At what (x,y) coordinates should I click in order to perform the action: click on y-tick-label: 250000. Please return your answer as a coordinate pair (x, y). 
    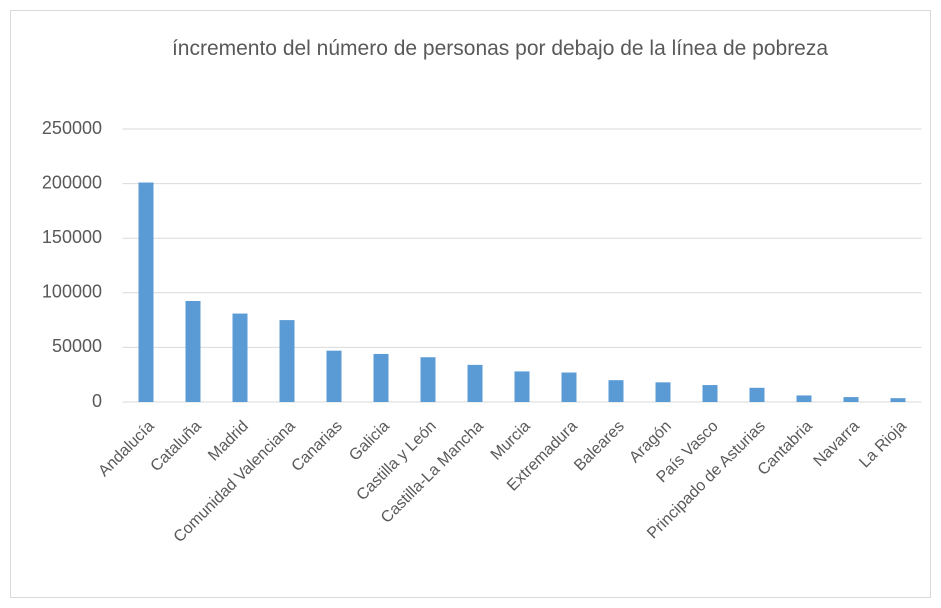
    Looking at the image, I should click on (72, 128).